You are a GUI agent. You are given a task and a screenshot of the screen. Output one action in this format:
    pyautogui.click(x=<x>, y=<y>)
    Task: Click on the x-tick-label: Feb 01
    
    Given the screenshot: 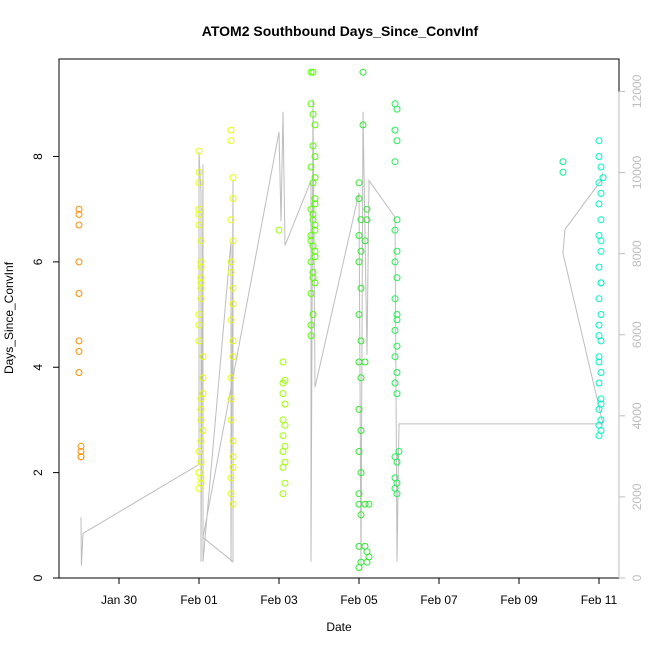 What is the action you would take?
    pyautogui.click(x=199, y=600)
    